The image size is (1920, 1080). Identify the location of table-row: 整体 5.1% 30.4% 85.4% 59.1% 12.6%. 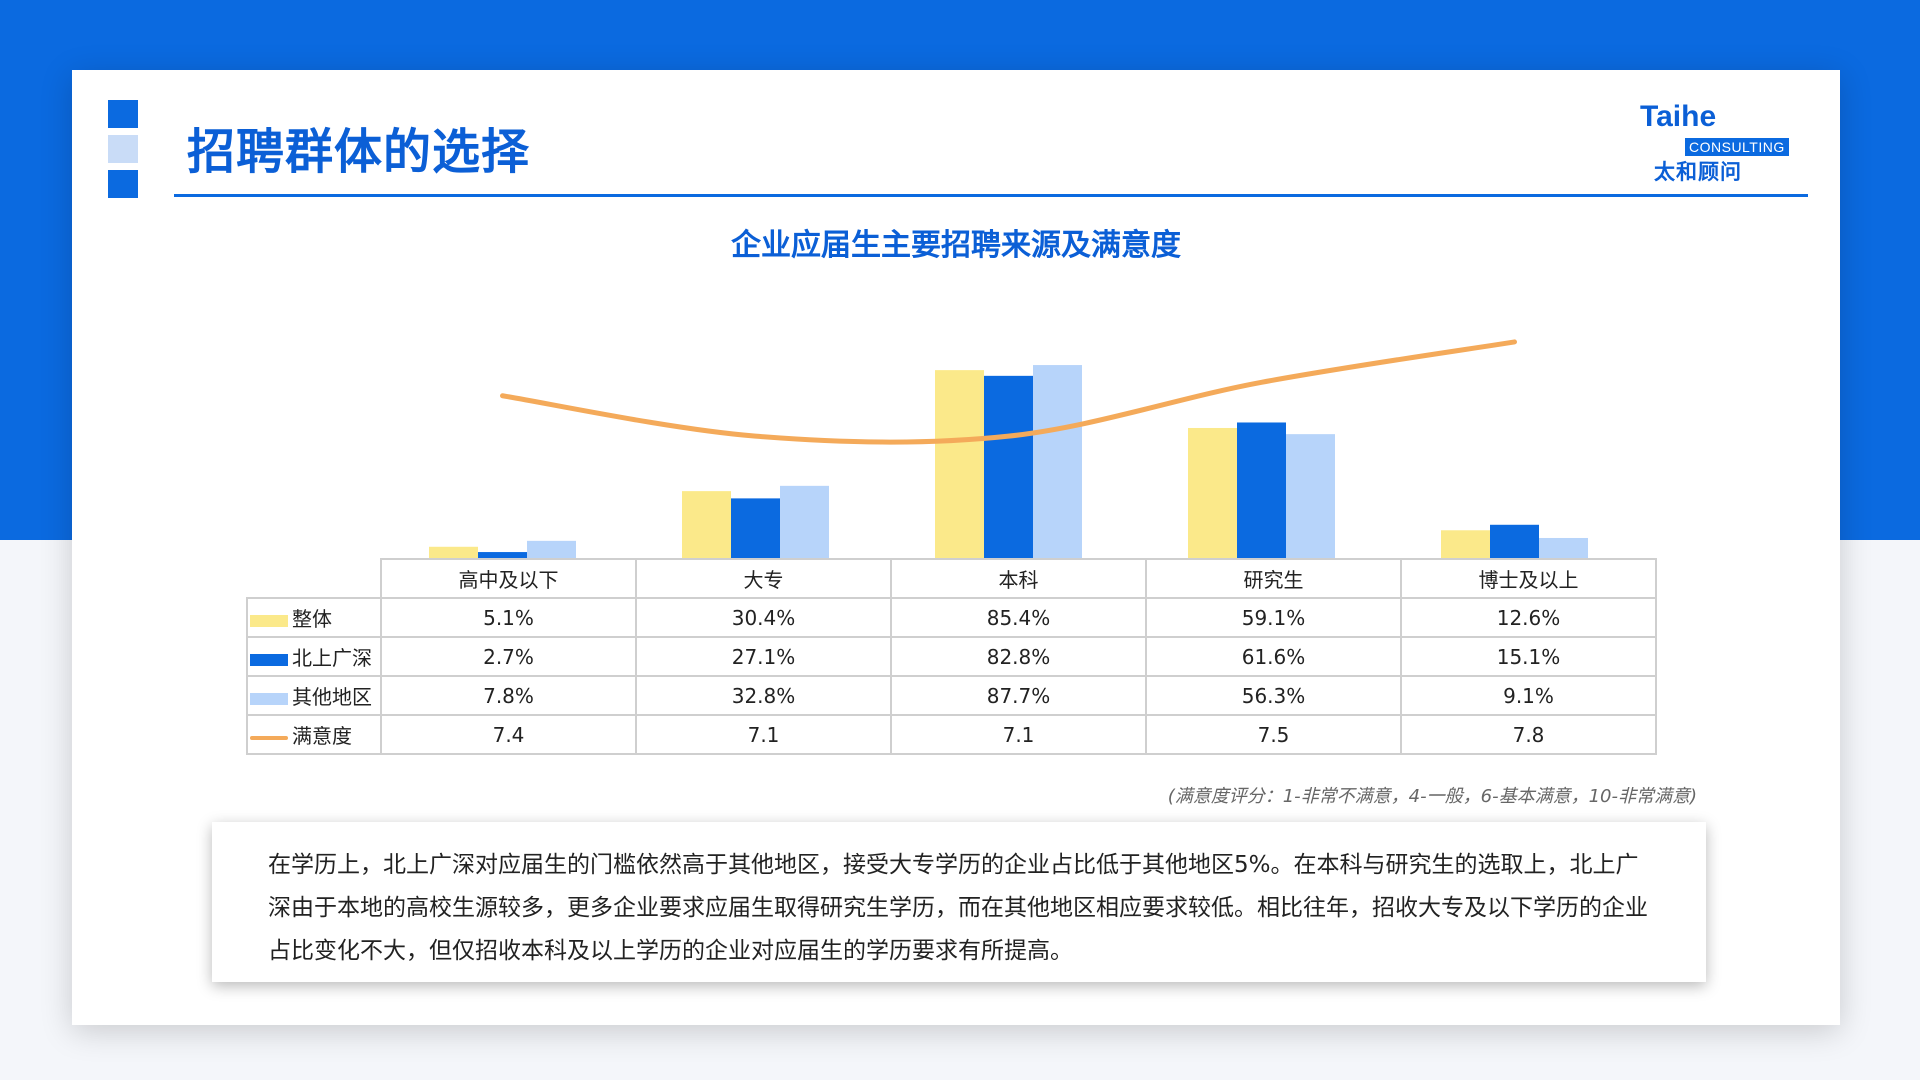
(951, 617).